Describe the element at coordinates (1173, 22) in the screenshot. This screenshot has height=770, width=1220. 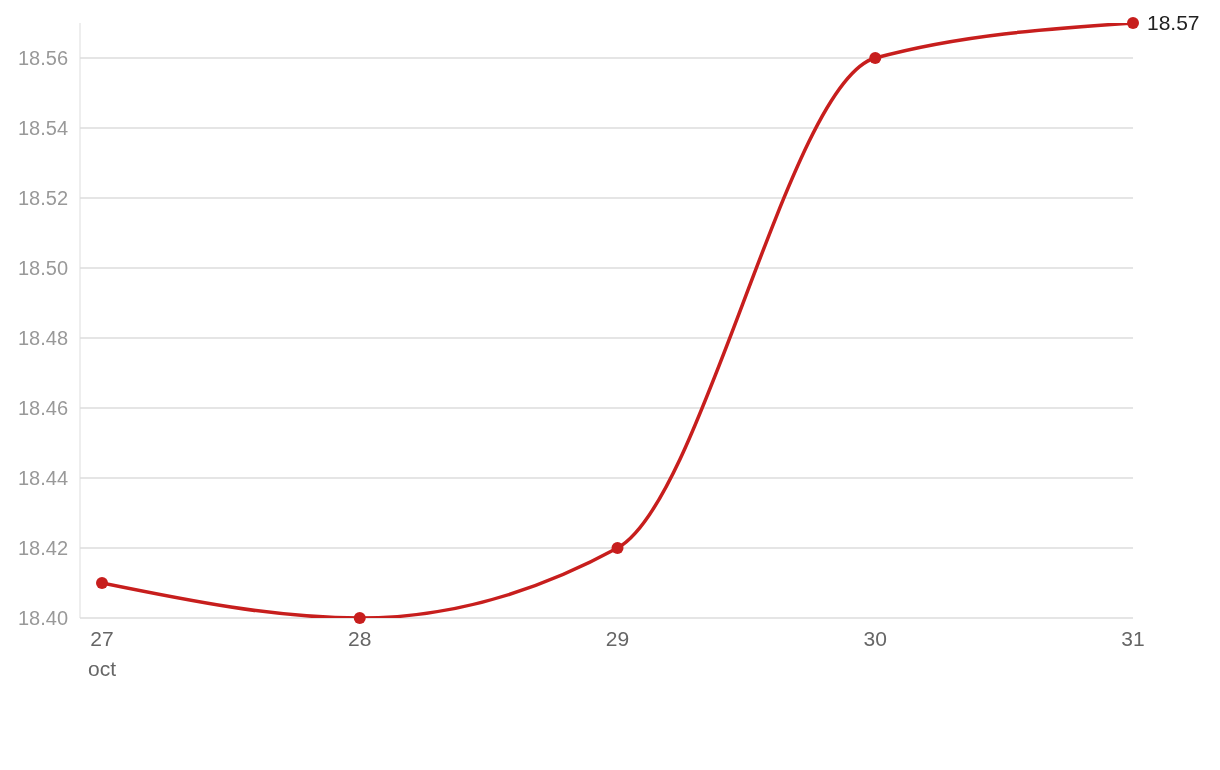
I see `data-label: 18.57` at that location.